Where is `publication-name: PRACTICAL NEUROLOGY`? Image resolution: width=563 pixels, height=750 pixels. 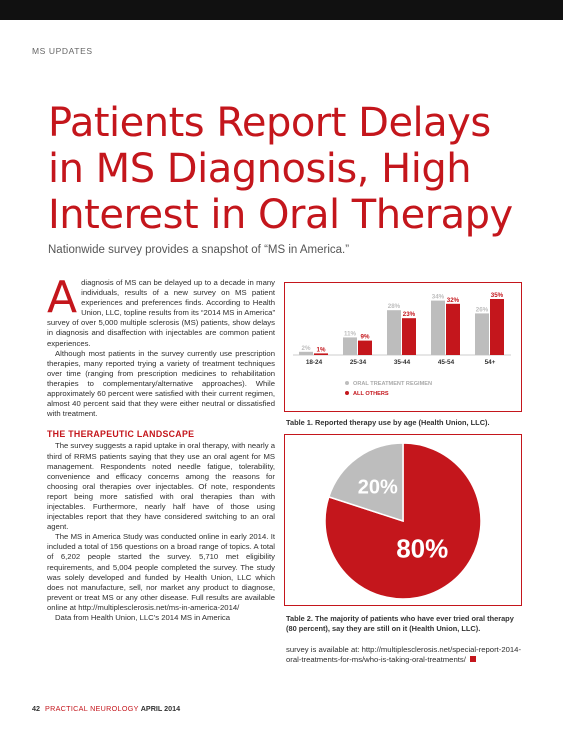 publication-name: PRACTICAL NEUROLOGY is located at coordinates (92, 708).